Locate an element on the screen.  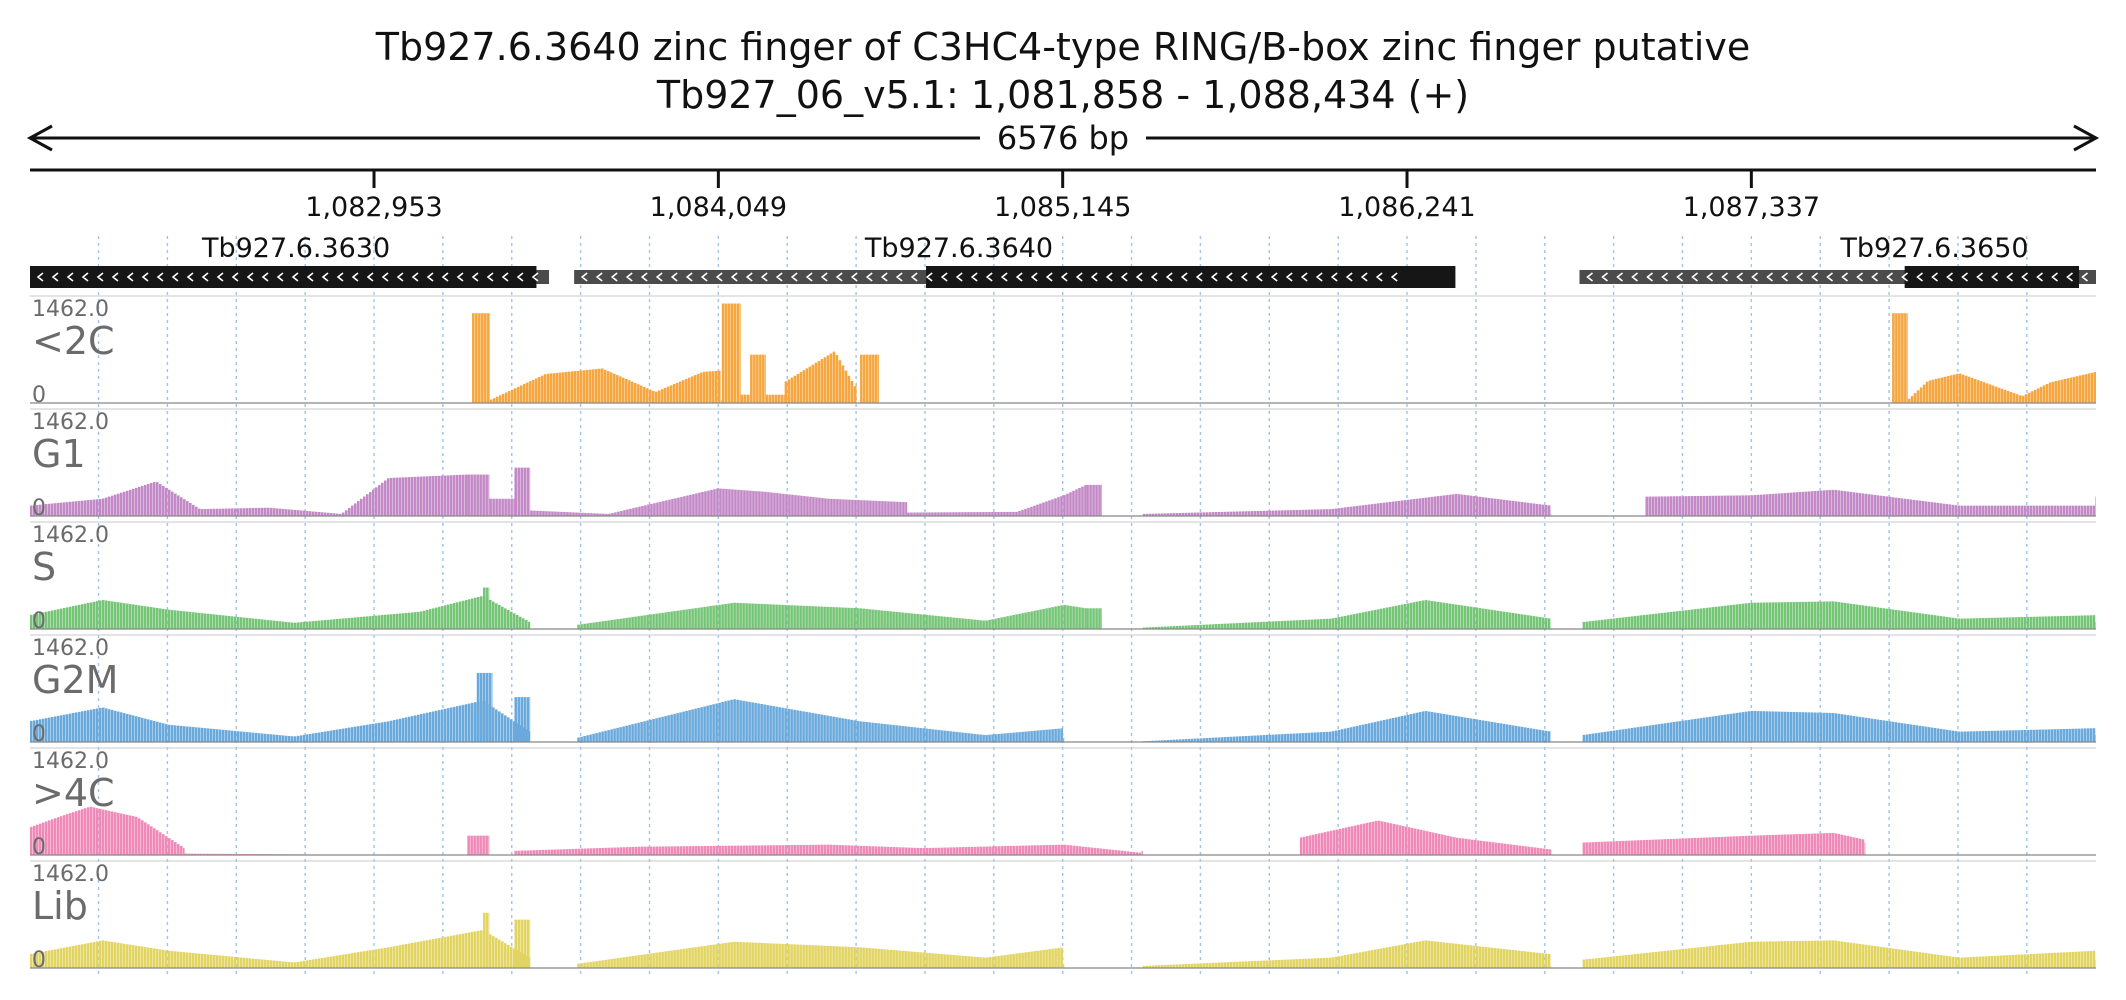
gene-cds is located at coordinates (1191, 277).